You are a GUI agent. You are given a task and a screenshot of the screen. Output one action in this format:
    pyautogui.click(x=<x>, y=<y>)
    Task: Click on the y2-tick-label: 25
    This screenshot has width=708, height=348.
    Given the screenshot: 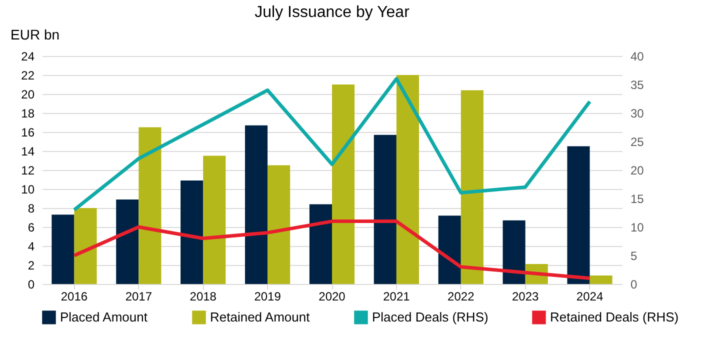 What is the action you would take?
    pyautogui.click(x=637, y=142)
    